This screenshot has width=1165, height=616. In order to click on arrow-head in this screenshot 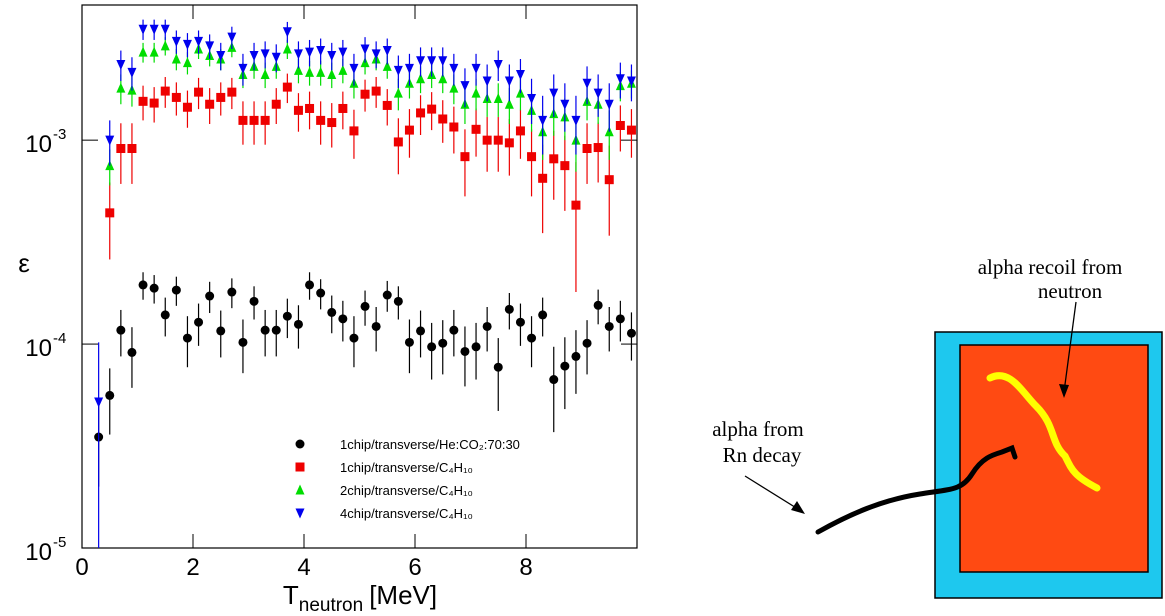, I will do `click(1064, 391)`.